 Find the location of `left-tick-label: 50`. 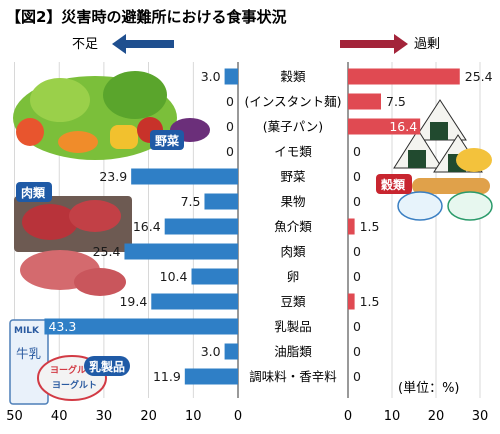

left-tick-label: 50 is located at coordinates (14, 416).